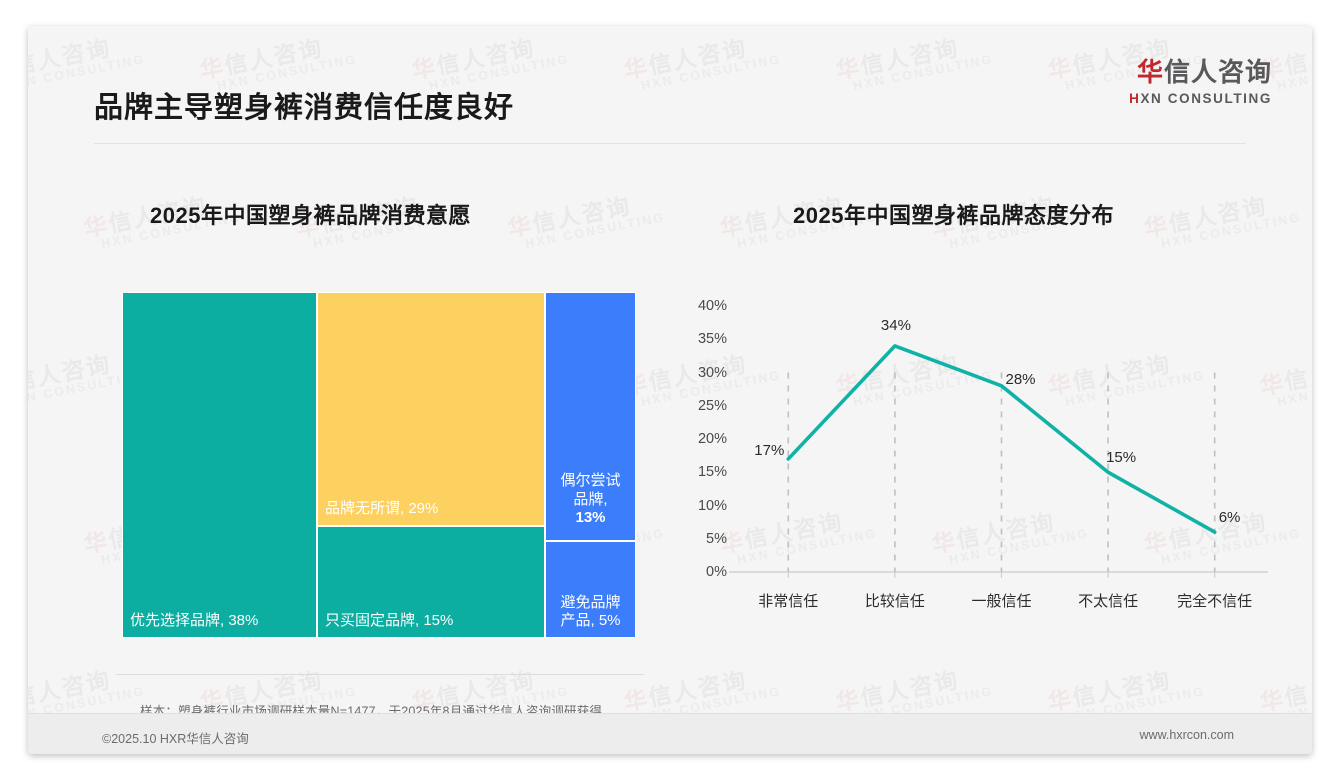 The height and width of the screenshot is (780, 1340). Describe the element at coordinates (310, 215) in the screenshot. I see `left-chart-title: 2025年中国塑身裤品牌消费意愿` at that location.